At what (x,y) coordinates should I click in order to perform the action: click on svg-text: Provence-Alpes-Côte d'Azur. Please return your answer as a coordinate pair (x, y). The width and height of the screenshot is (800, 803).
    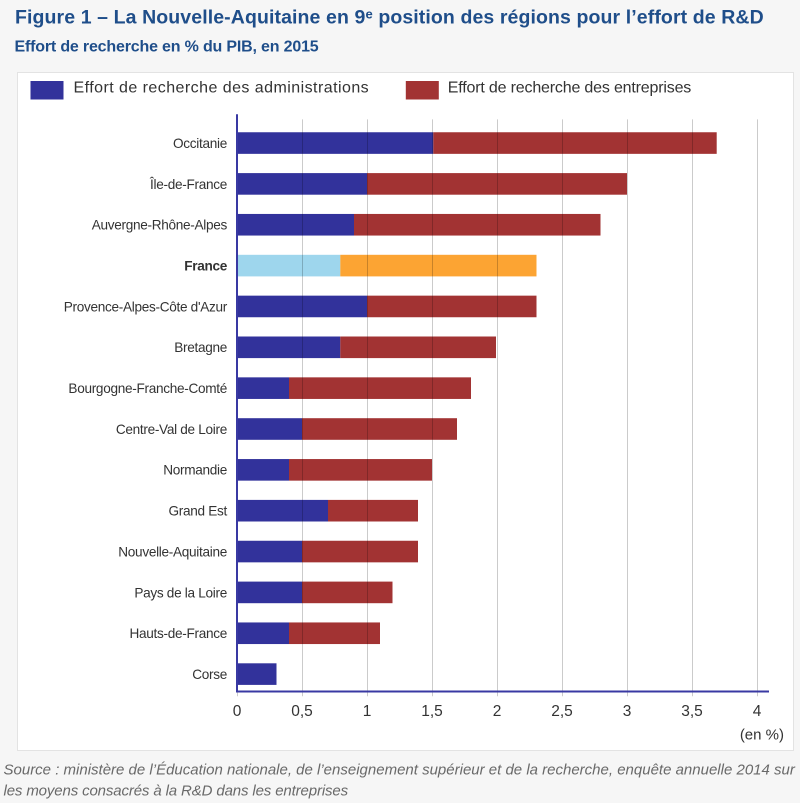
    Looking at the image, I should click on (146, 306).